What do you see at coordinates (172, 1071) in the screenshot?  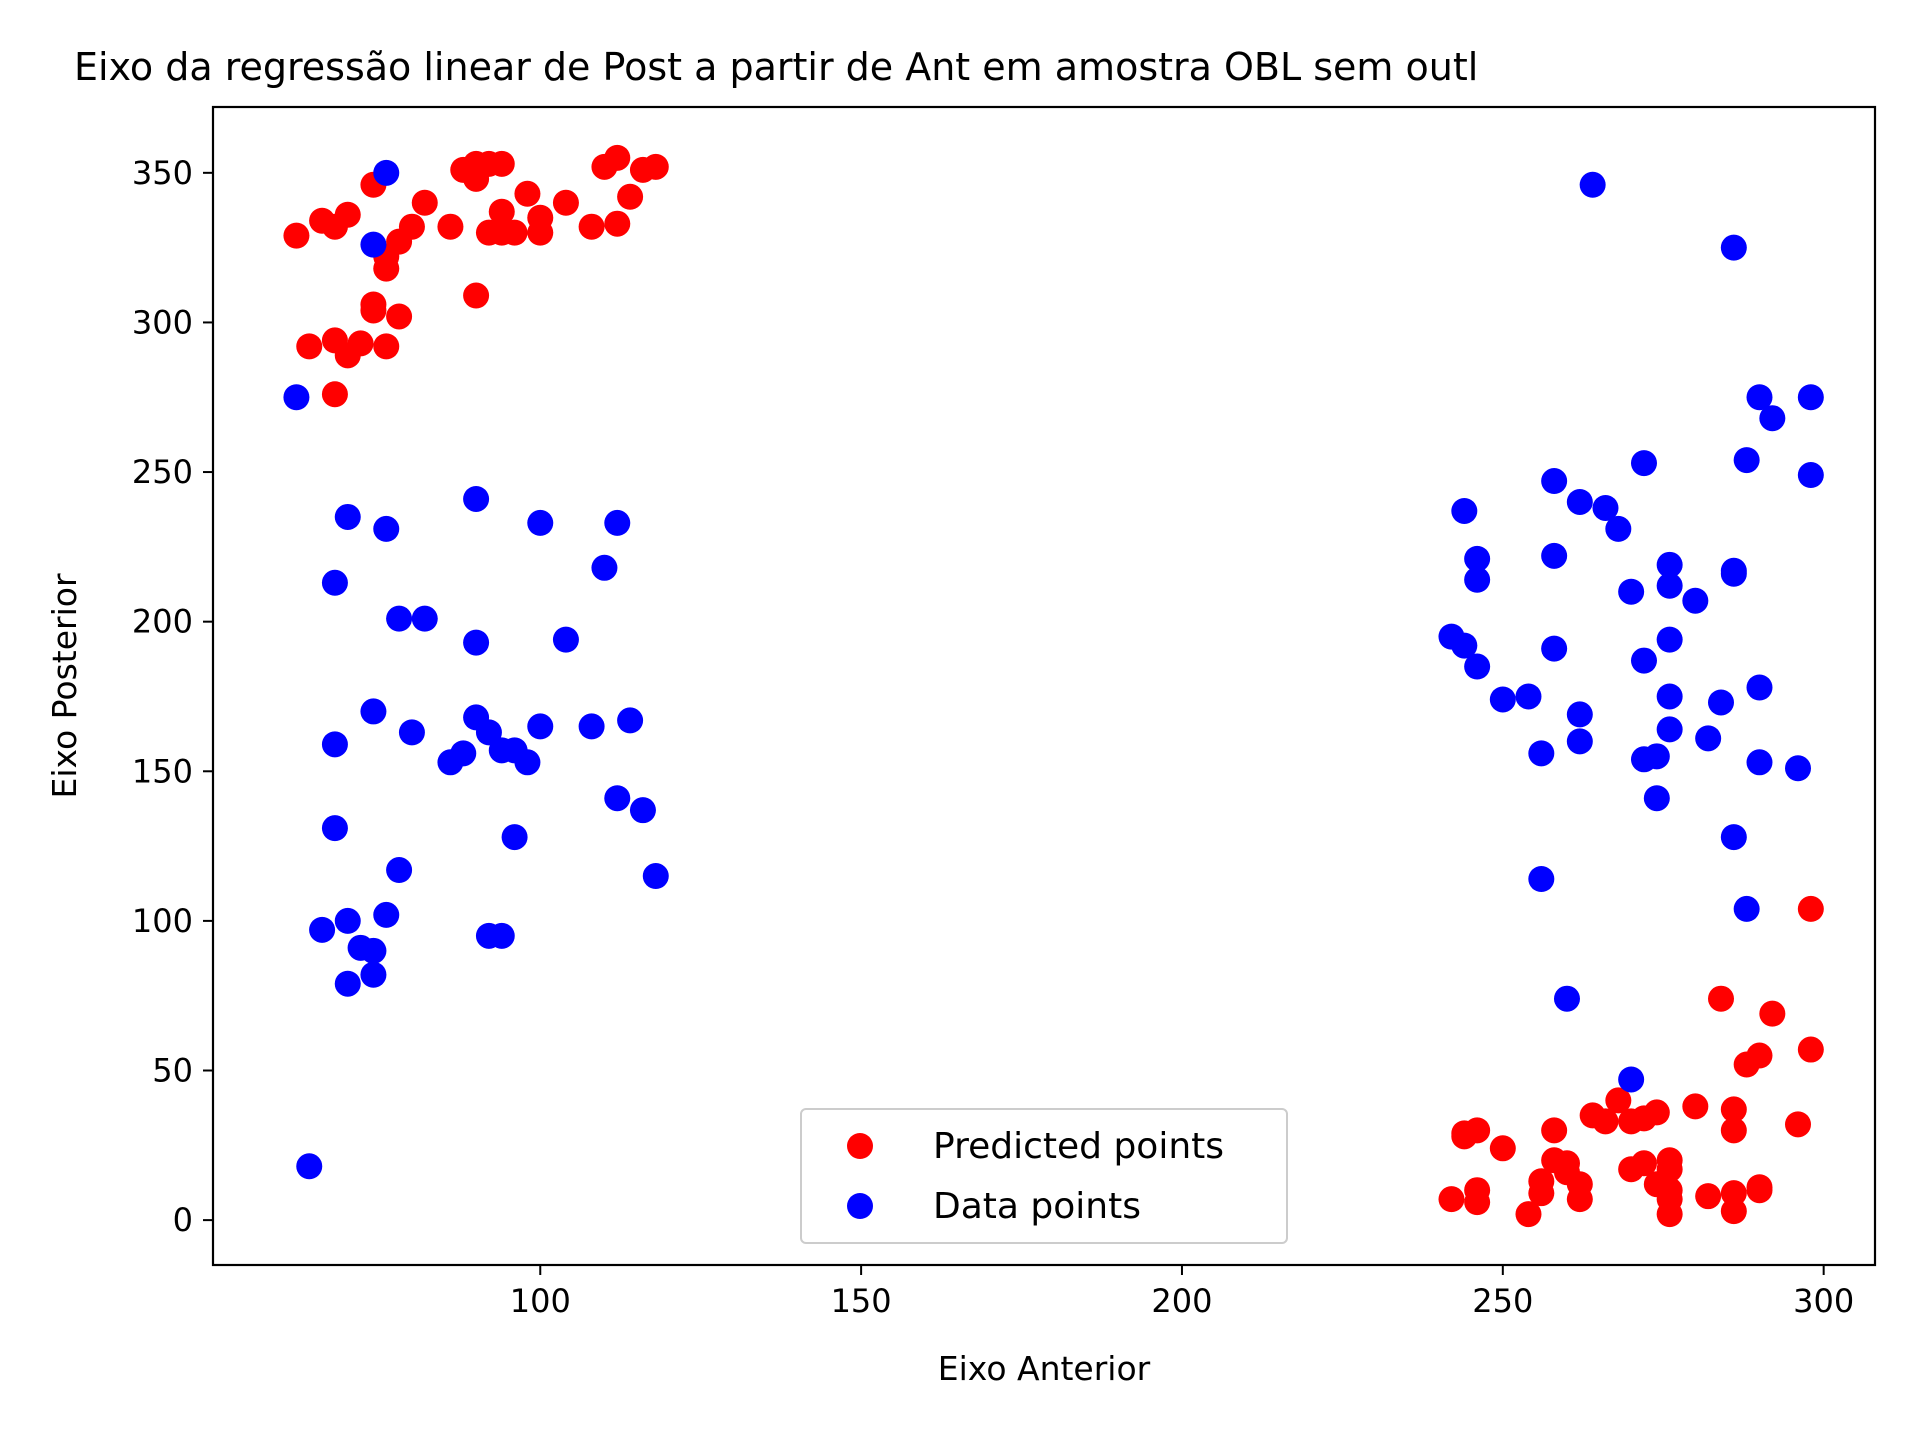 I see `y-tick-label: 50` at bounding box center [172, 1071].